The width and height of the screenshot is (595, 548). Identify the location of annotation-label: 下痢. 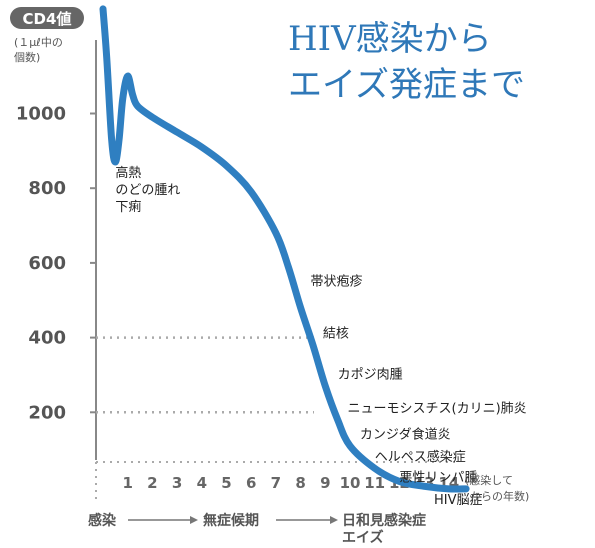
(128, 207).